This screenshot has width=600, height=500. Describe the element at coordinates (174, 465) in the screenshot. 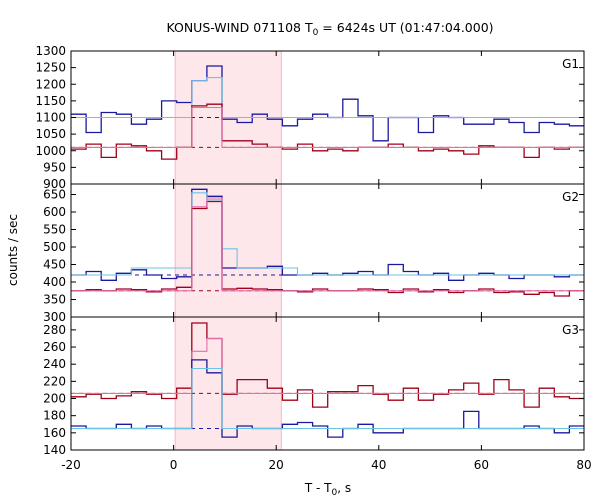

I see `x-tick-label: 0` at that location.